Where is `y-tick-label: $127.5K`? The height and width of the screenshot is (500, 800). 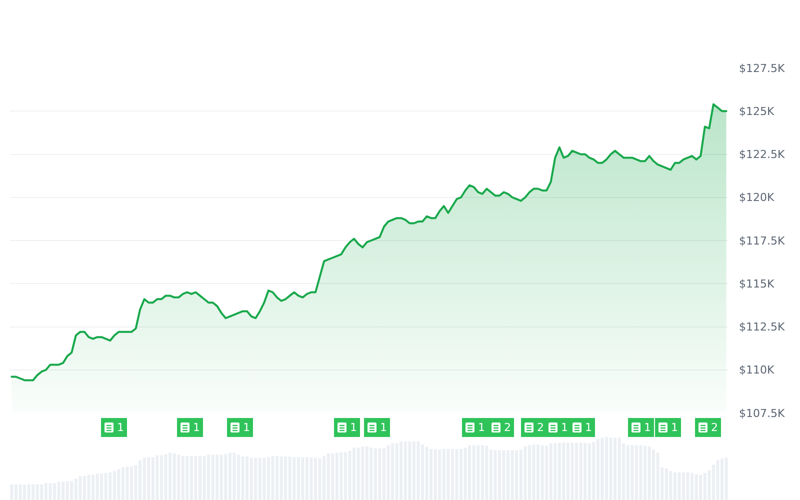 y-tick-label: $127.5K is located at coordinates (762, 68).